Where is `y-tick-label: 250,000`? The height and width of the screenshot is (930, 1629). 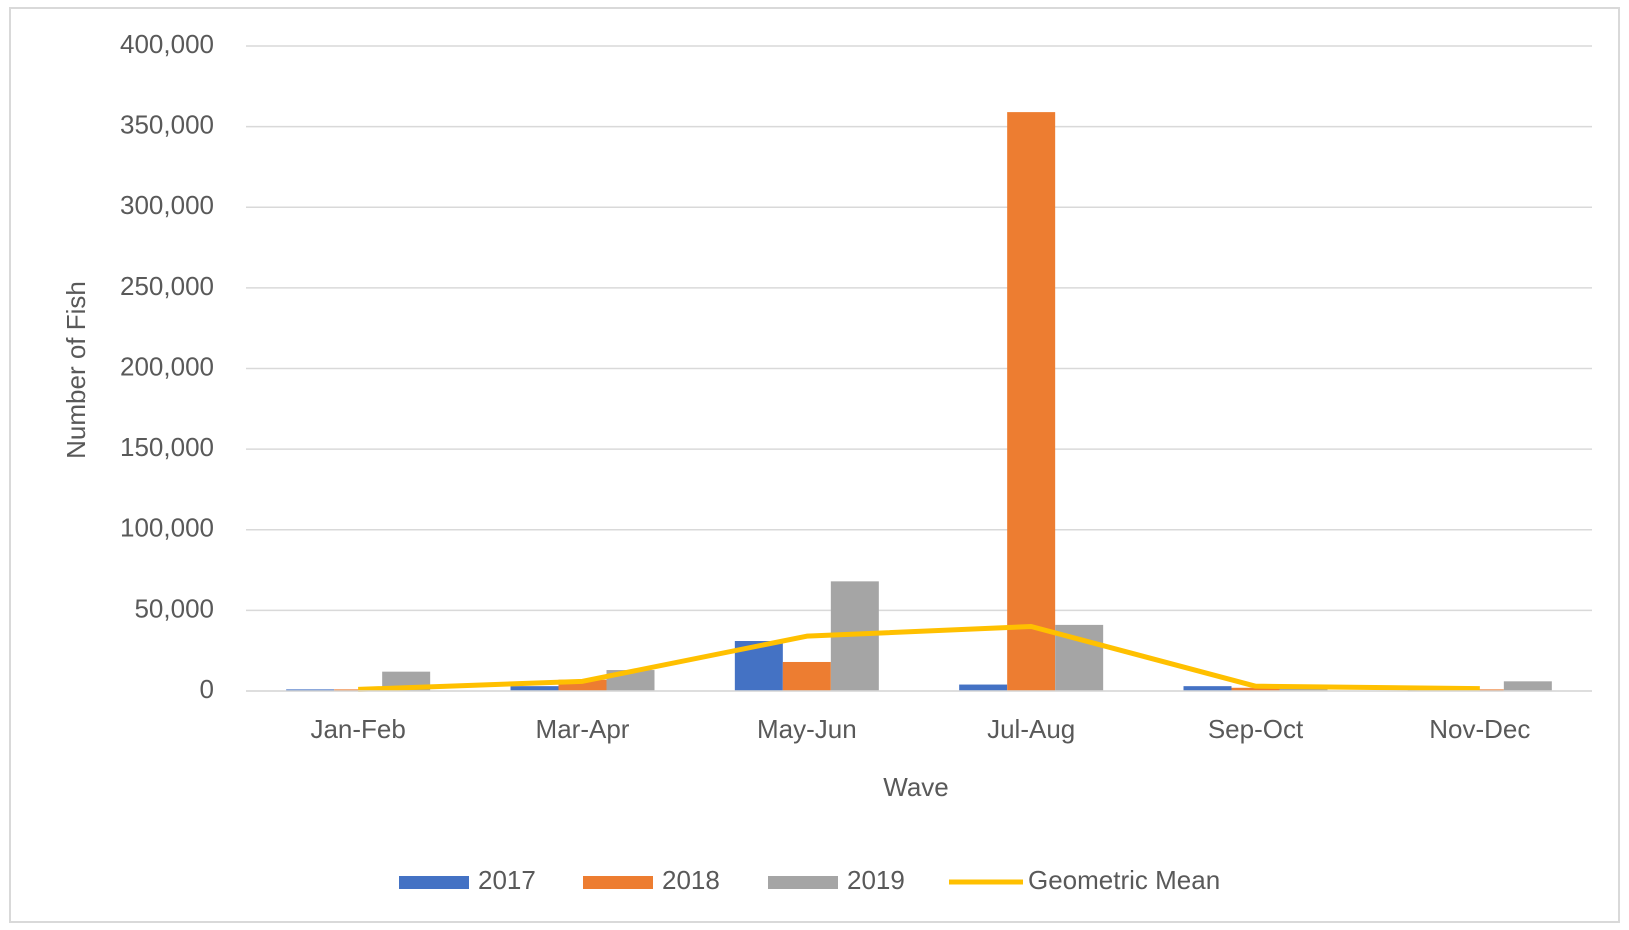
y-tick-label: 250,000 is located at coordinates (167, 286).